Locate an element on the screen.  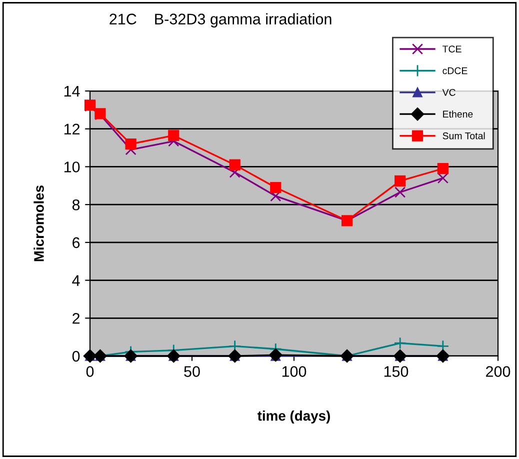
y-tick-label: 4 is located at coordinates (76, 280).